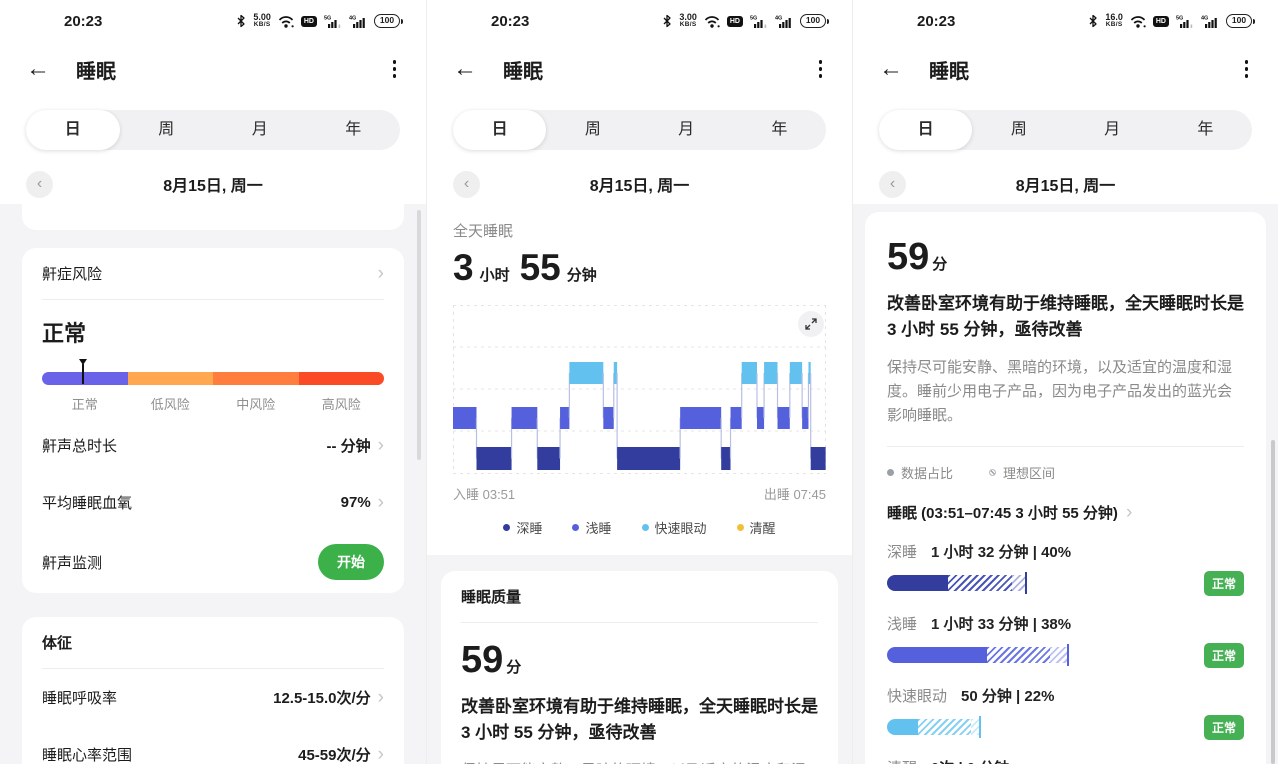  What do you see at coordinates (734, 21) in the screenshot?
I see `hd-volte-icon: HD` at bounding box center [734, 21].